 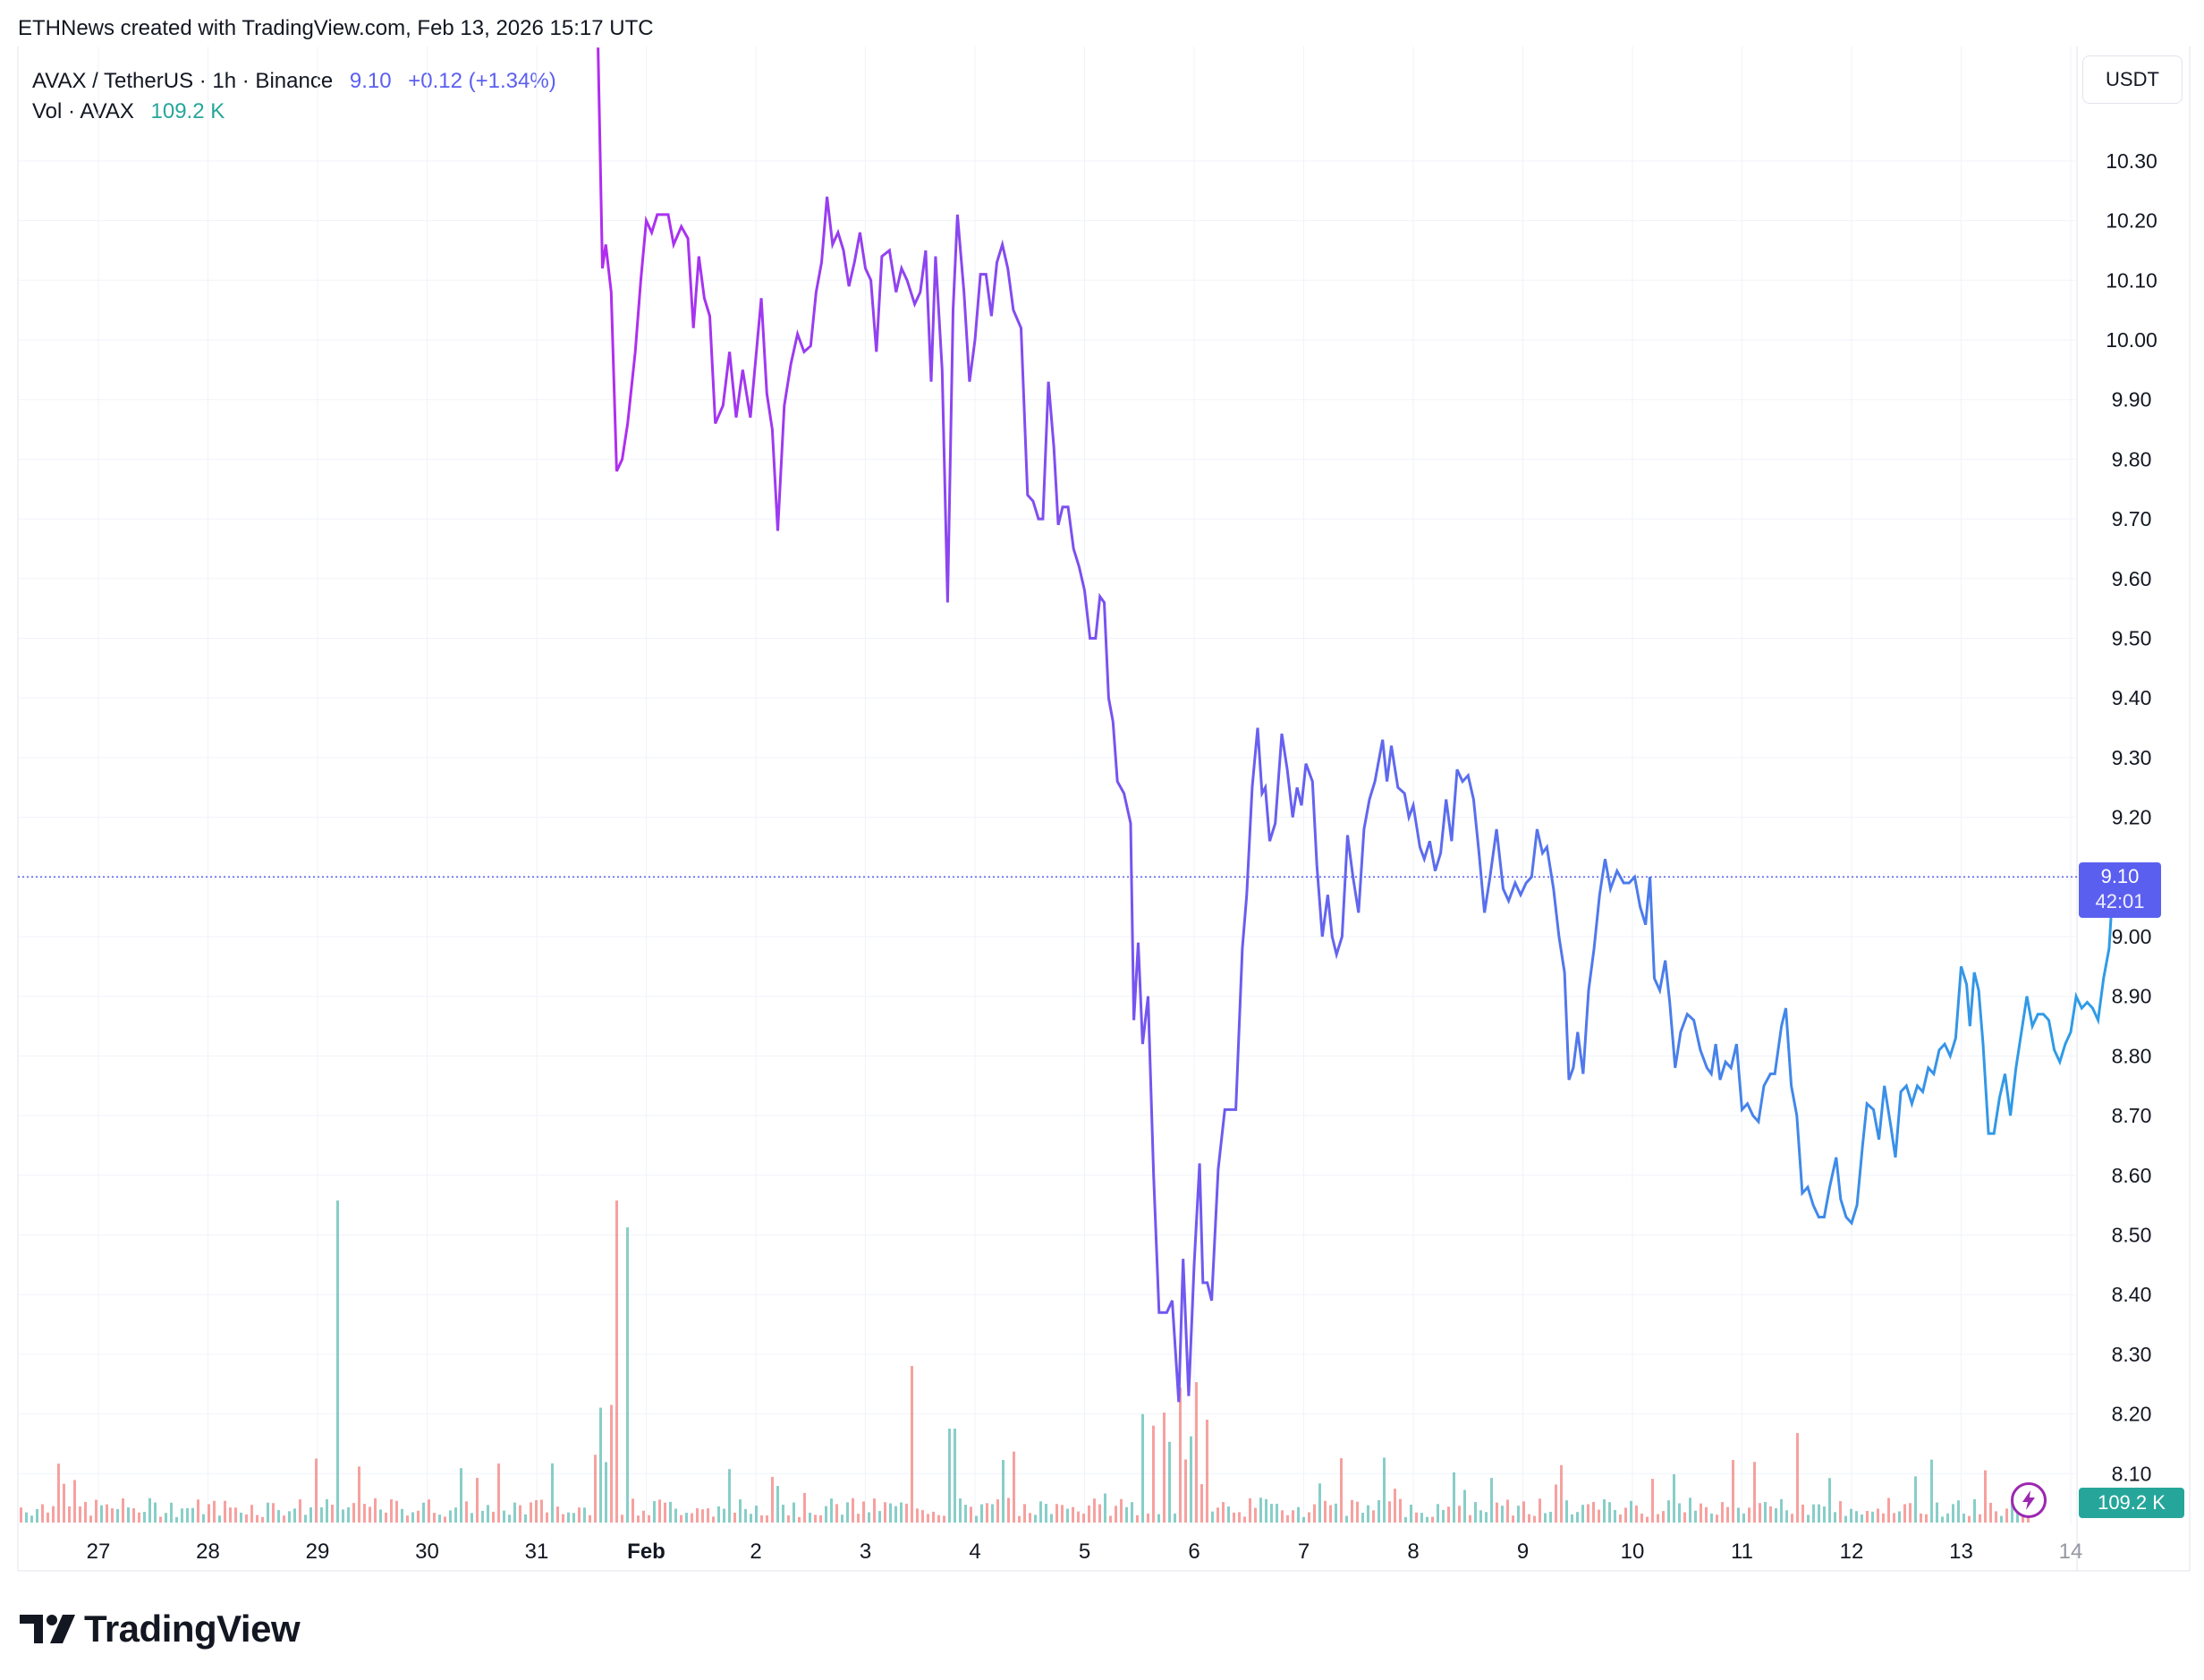 What do you see at coordinates (2132, 1055) in the screenshot?
I see `y-tick-label: 8.80` at bounding box center [2132, 1055].